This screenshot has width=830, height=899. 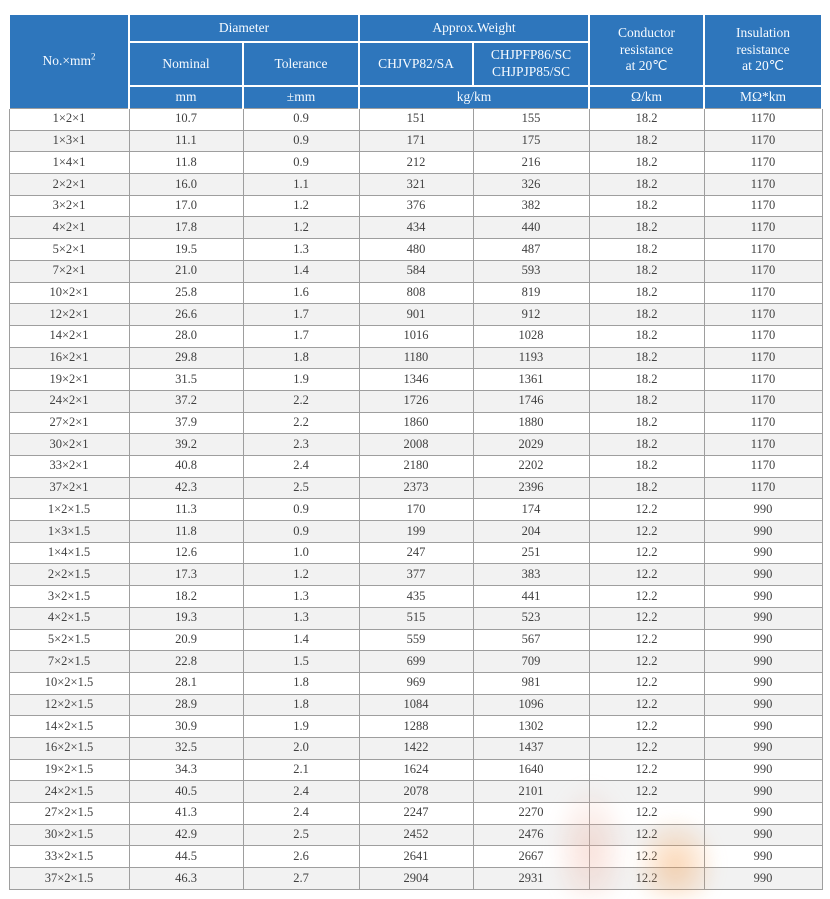 What do you see at coordinates (531, 661) in the screenshot?
I see `table-cell: 709` at bounding box center [531, 661].